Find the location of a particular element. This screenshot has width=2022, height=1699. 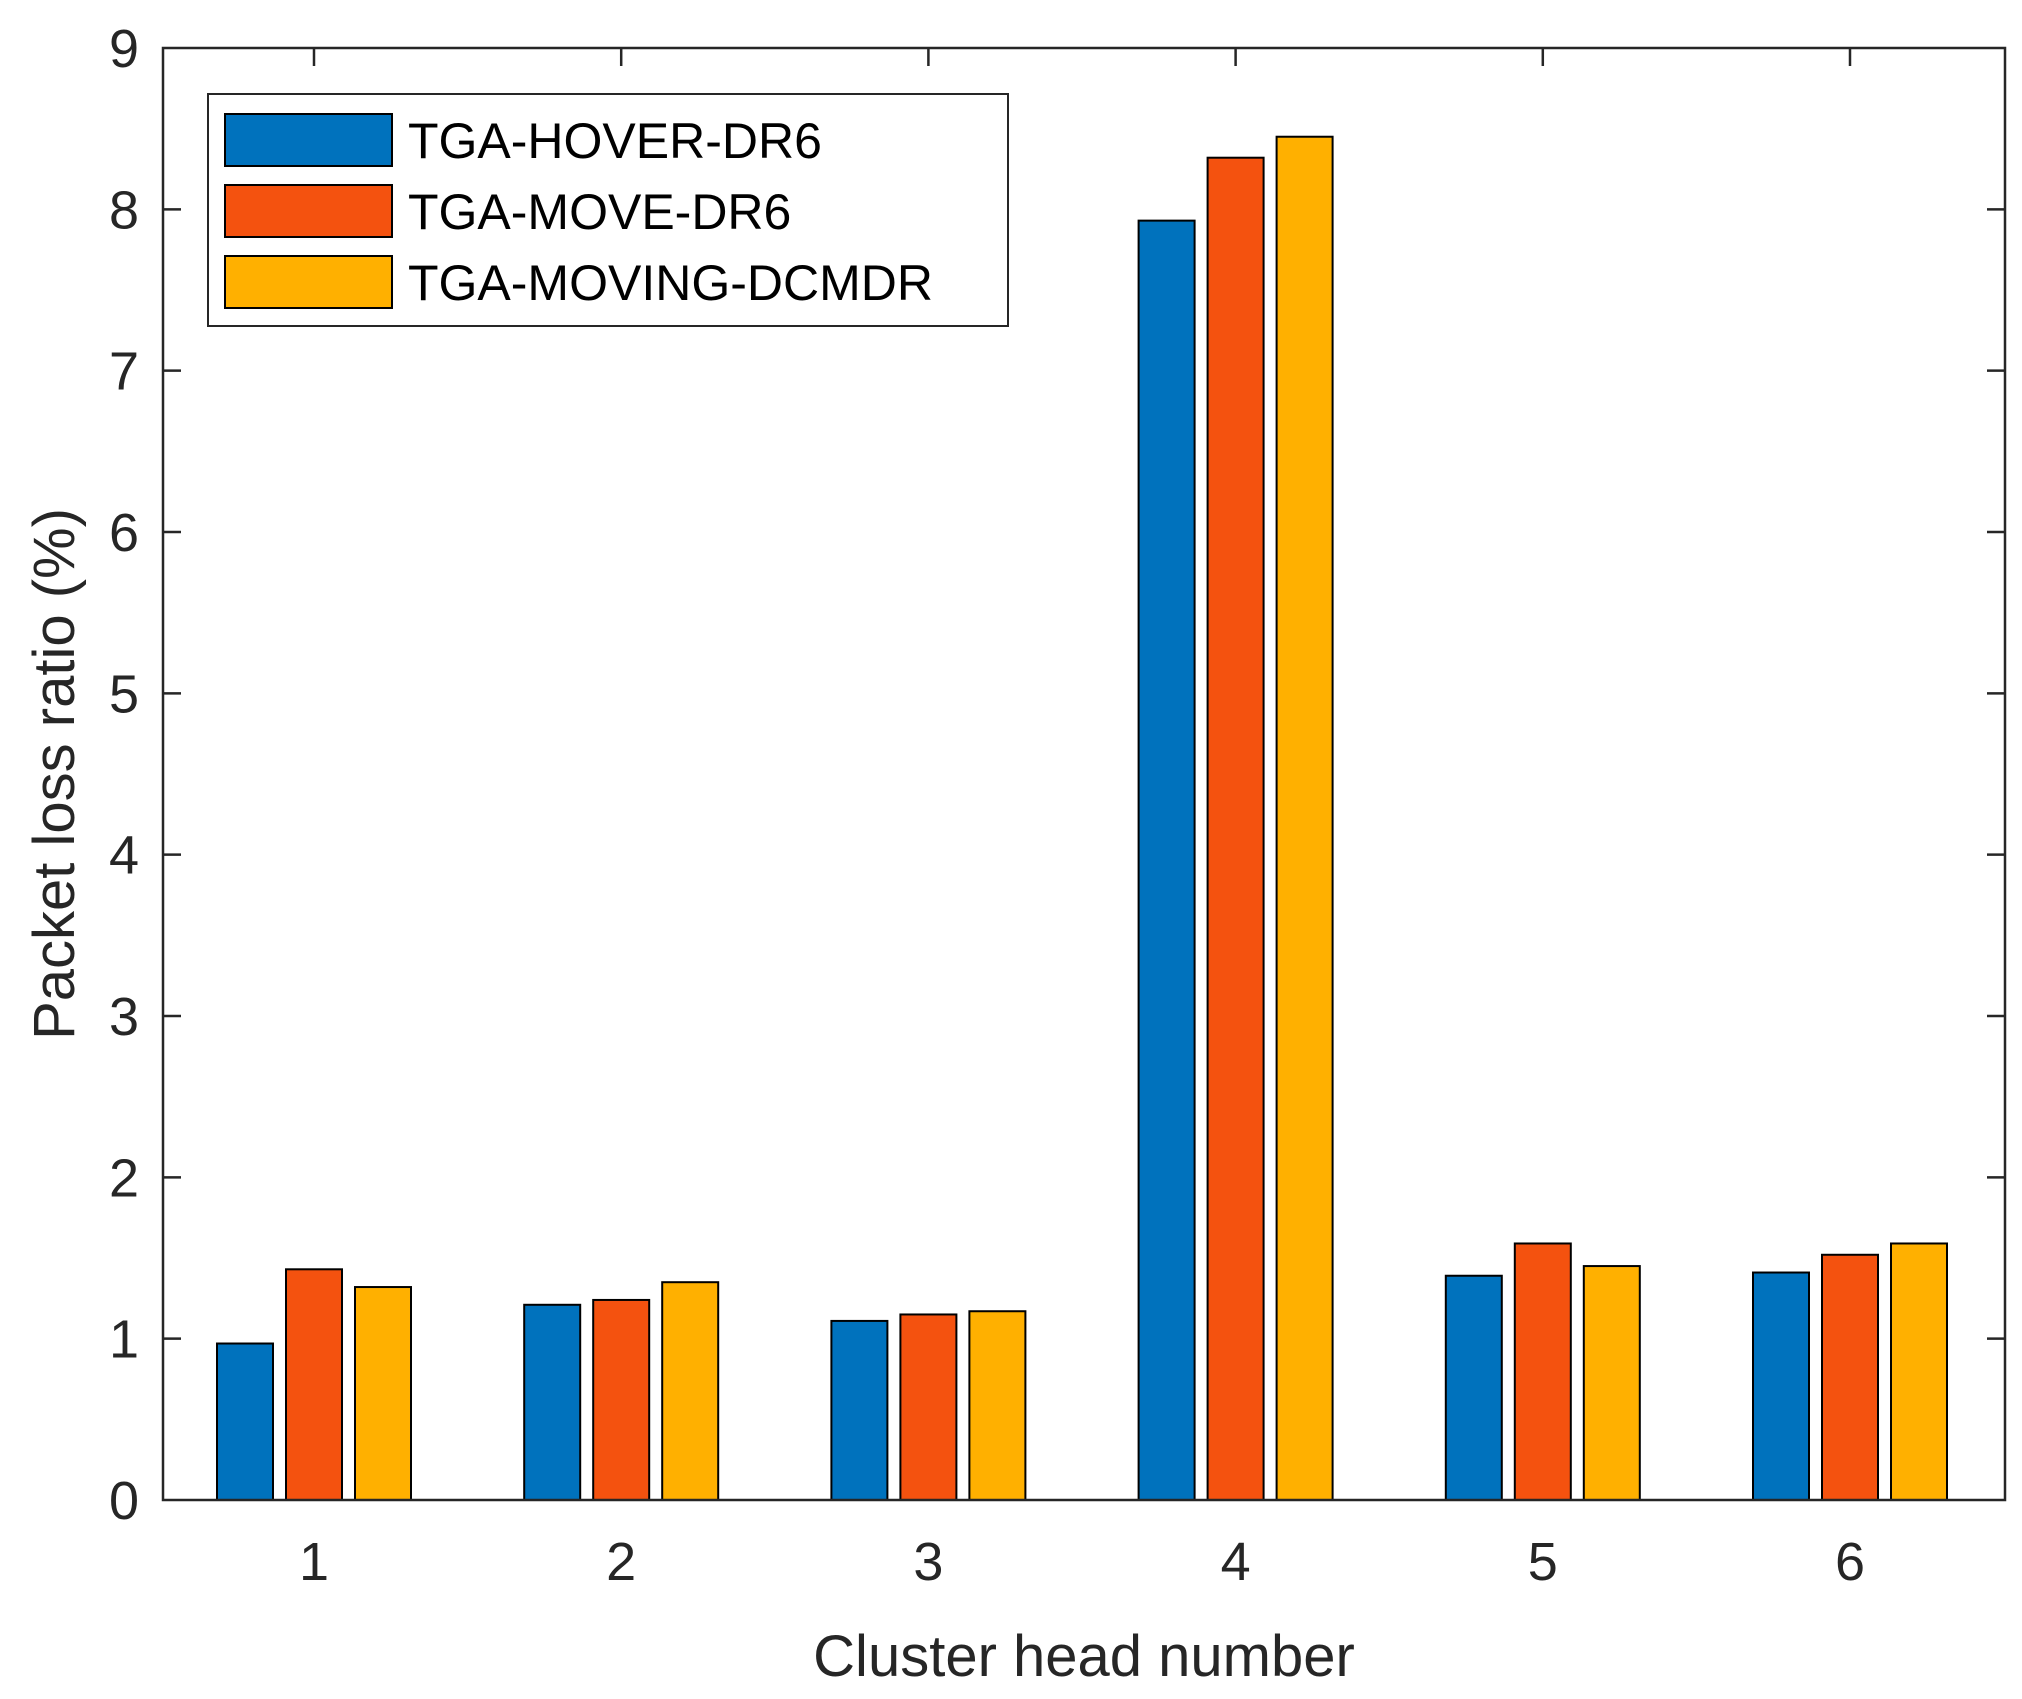

y-axis-label: Packet loss ratio (%) is located at coordinates (54, 774).